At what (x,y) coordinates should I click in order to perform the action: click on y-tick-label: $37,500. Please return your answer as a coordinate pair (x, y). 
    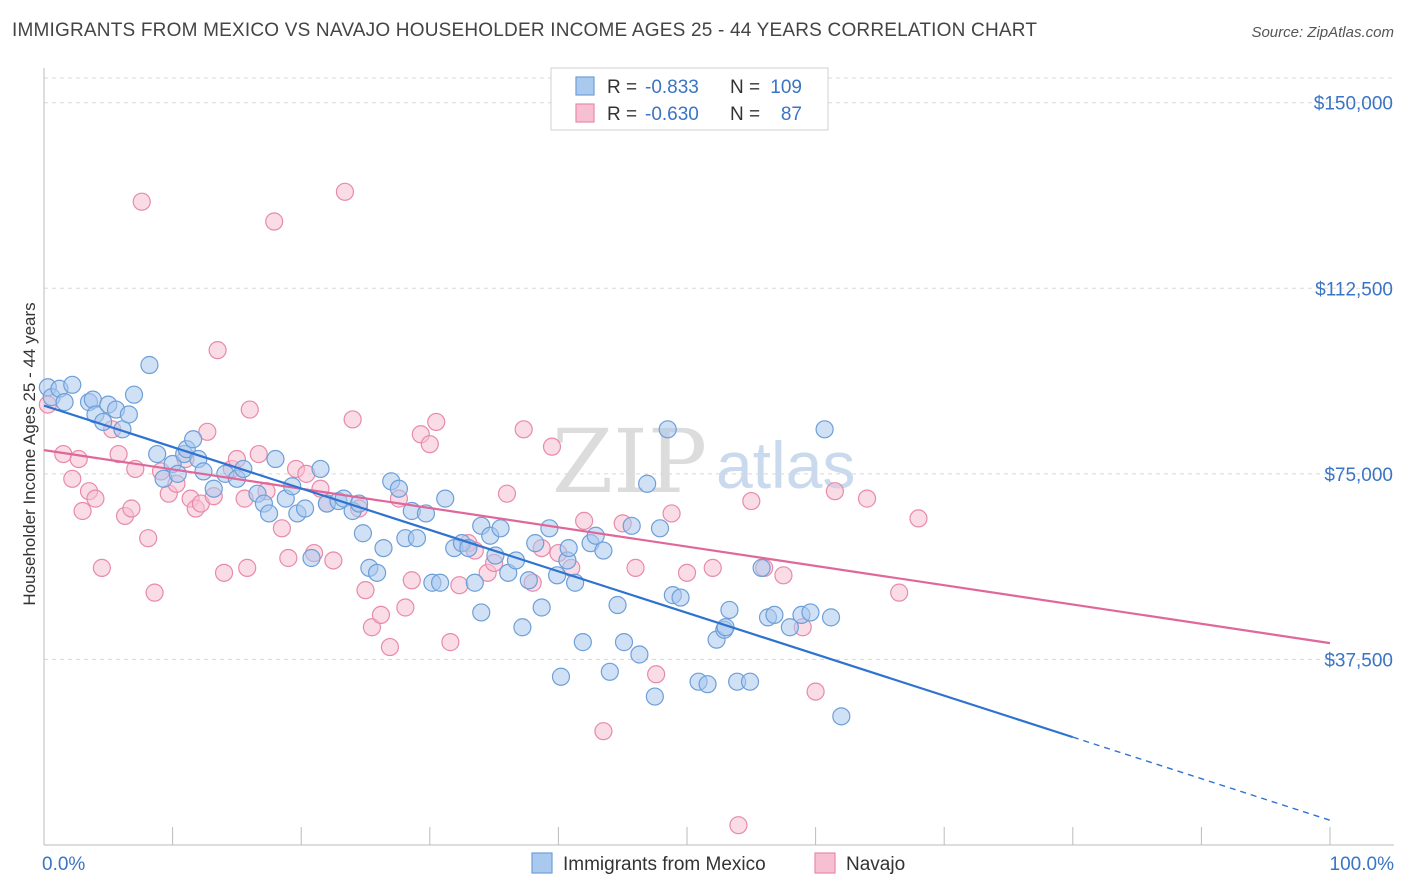
    Looking at the image, I should click on (1358, 660).